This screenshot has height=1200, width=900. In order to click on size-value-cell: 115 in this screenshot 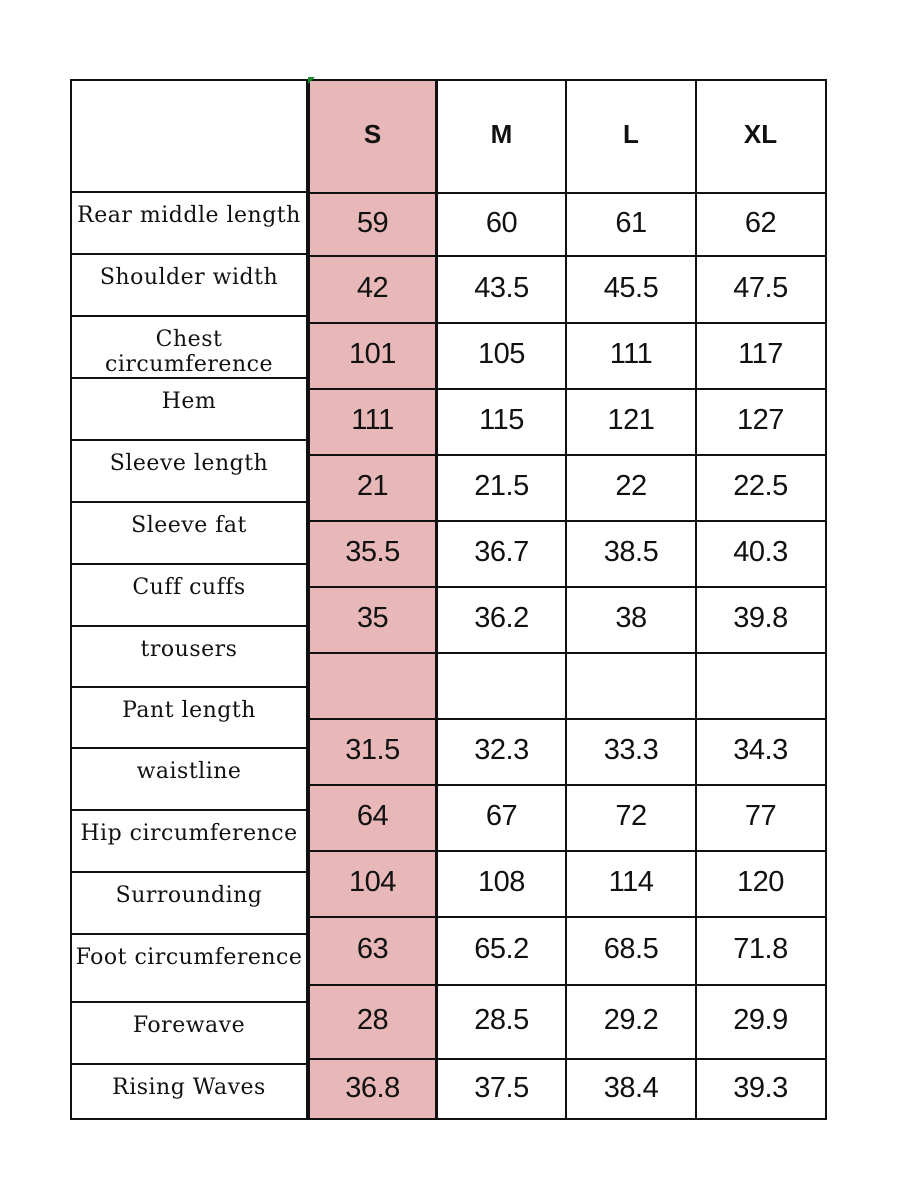, I will do `click(501, 420)`.